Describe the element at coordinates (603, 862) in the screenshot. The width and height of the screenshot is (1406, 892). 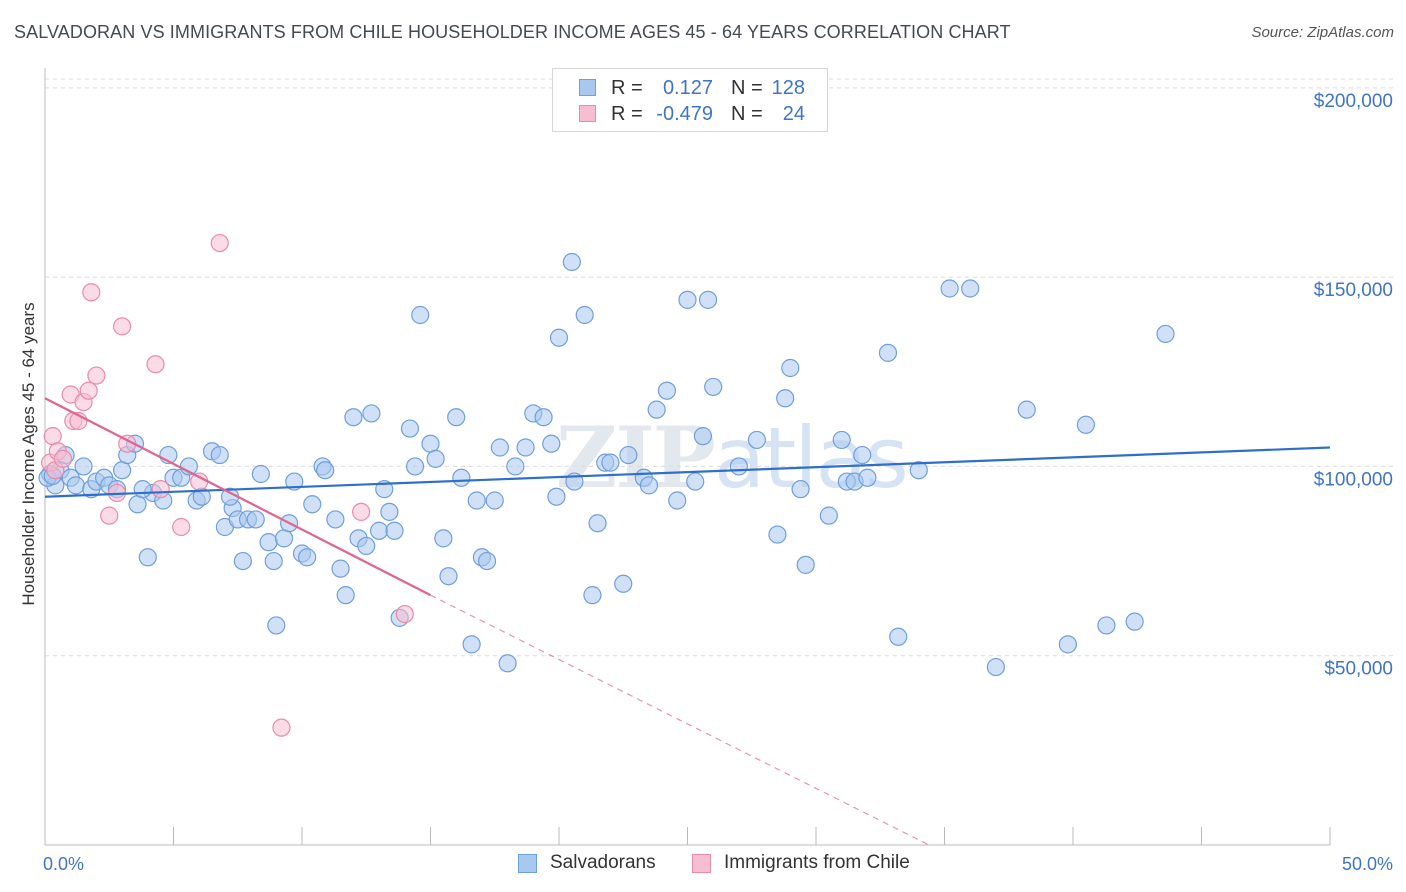
I see `bottom-legend-label-salvadorans: Salvadorans` at that location.